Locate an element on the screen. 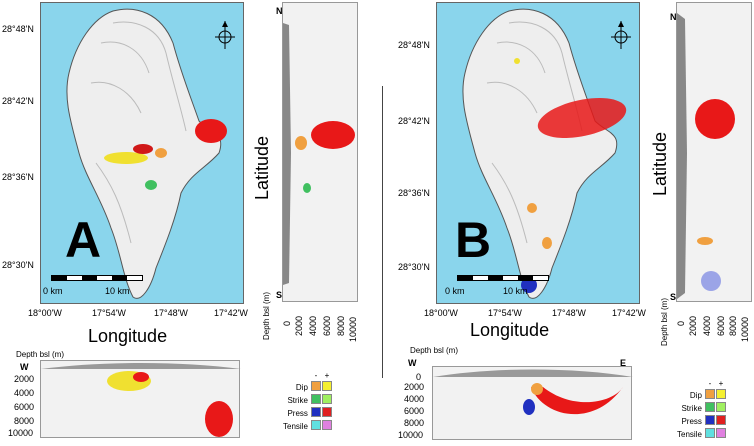 Image resolution: width=754 pixels, height=446 pixels. island-contours-a is located at coordinates (138, 132).